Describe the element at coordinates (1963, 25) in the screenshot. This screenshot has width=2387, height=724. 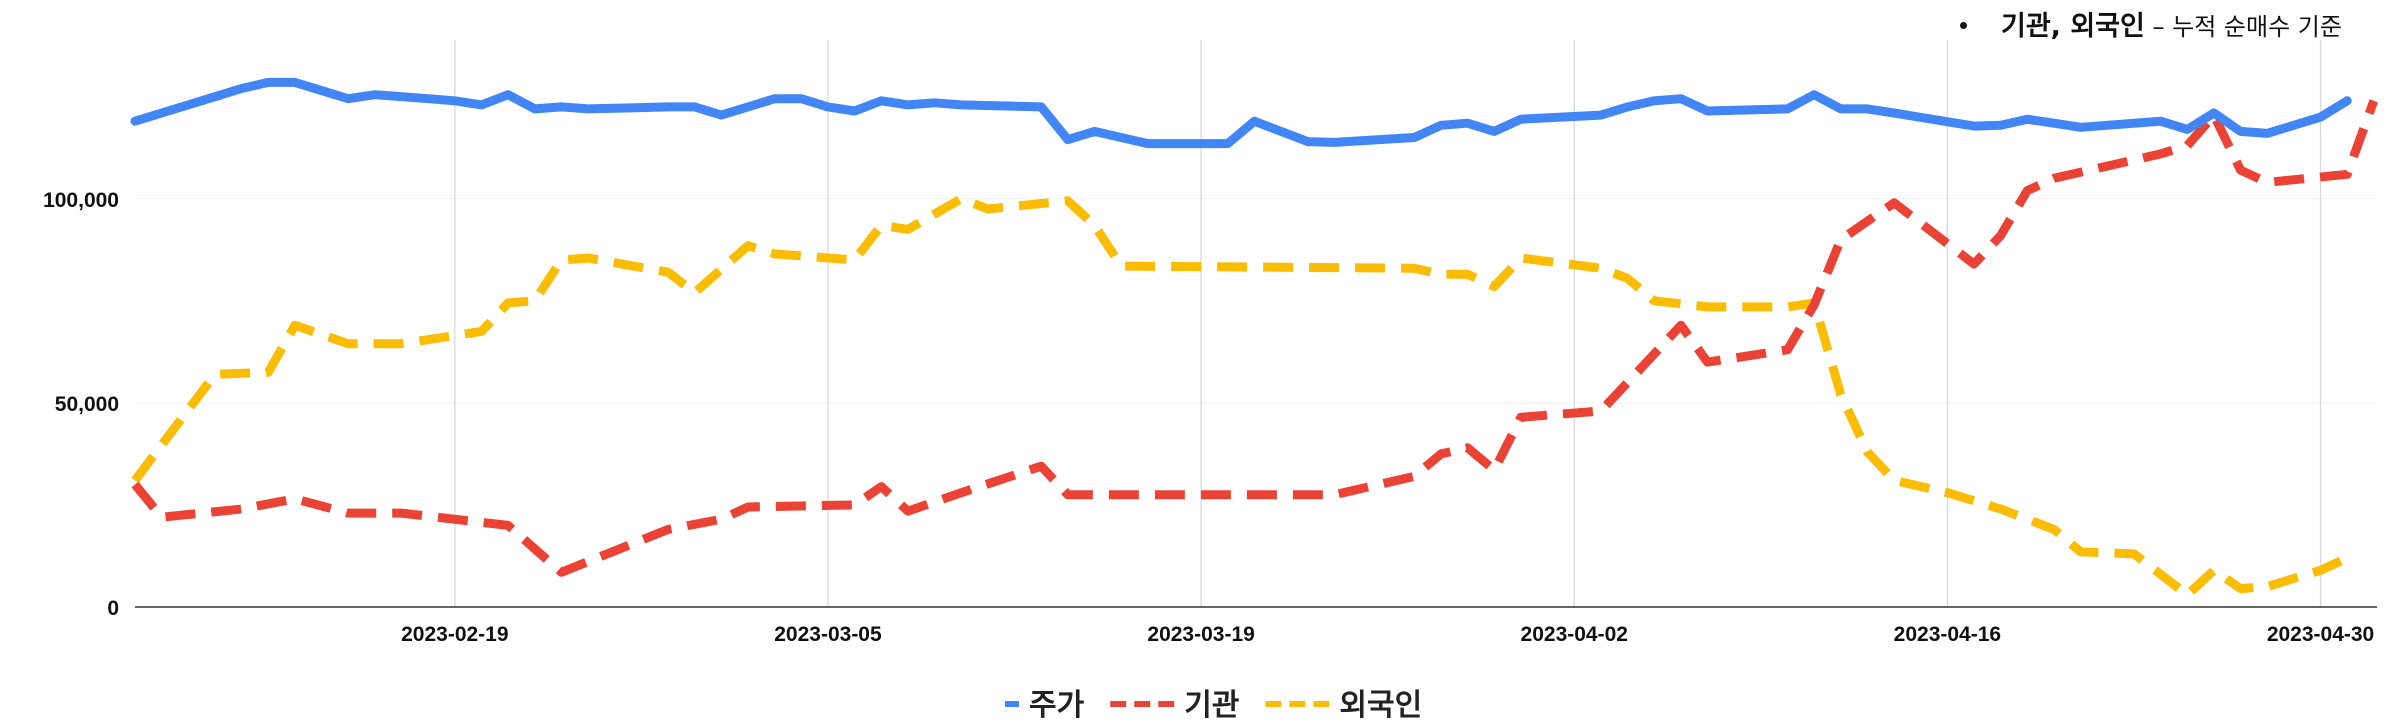
I see `bullet-icon` at that location.